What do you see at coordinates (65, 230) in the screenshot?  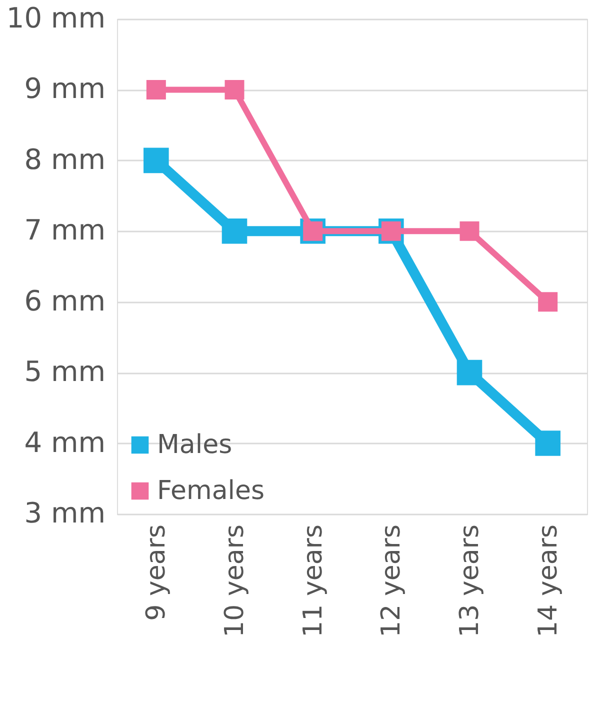 I see `y-tick-label: 7 mm` at bounding box center [65, 230].